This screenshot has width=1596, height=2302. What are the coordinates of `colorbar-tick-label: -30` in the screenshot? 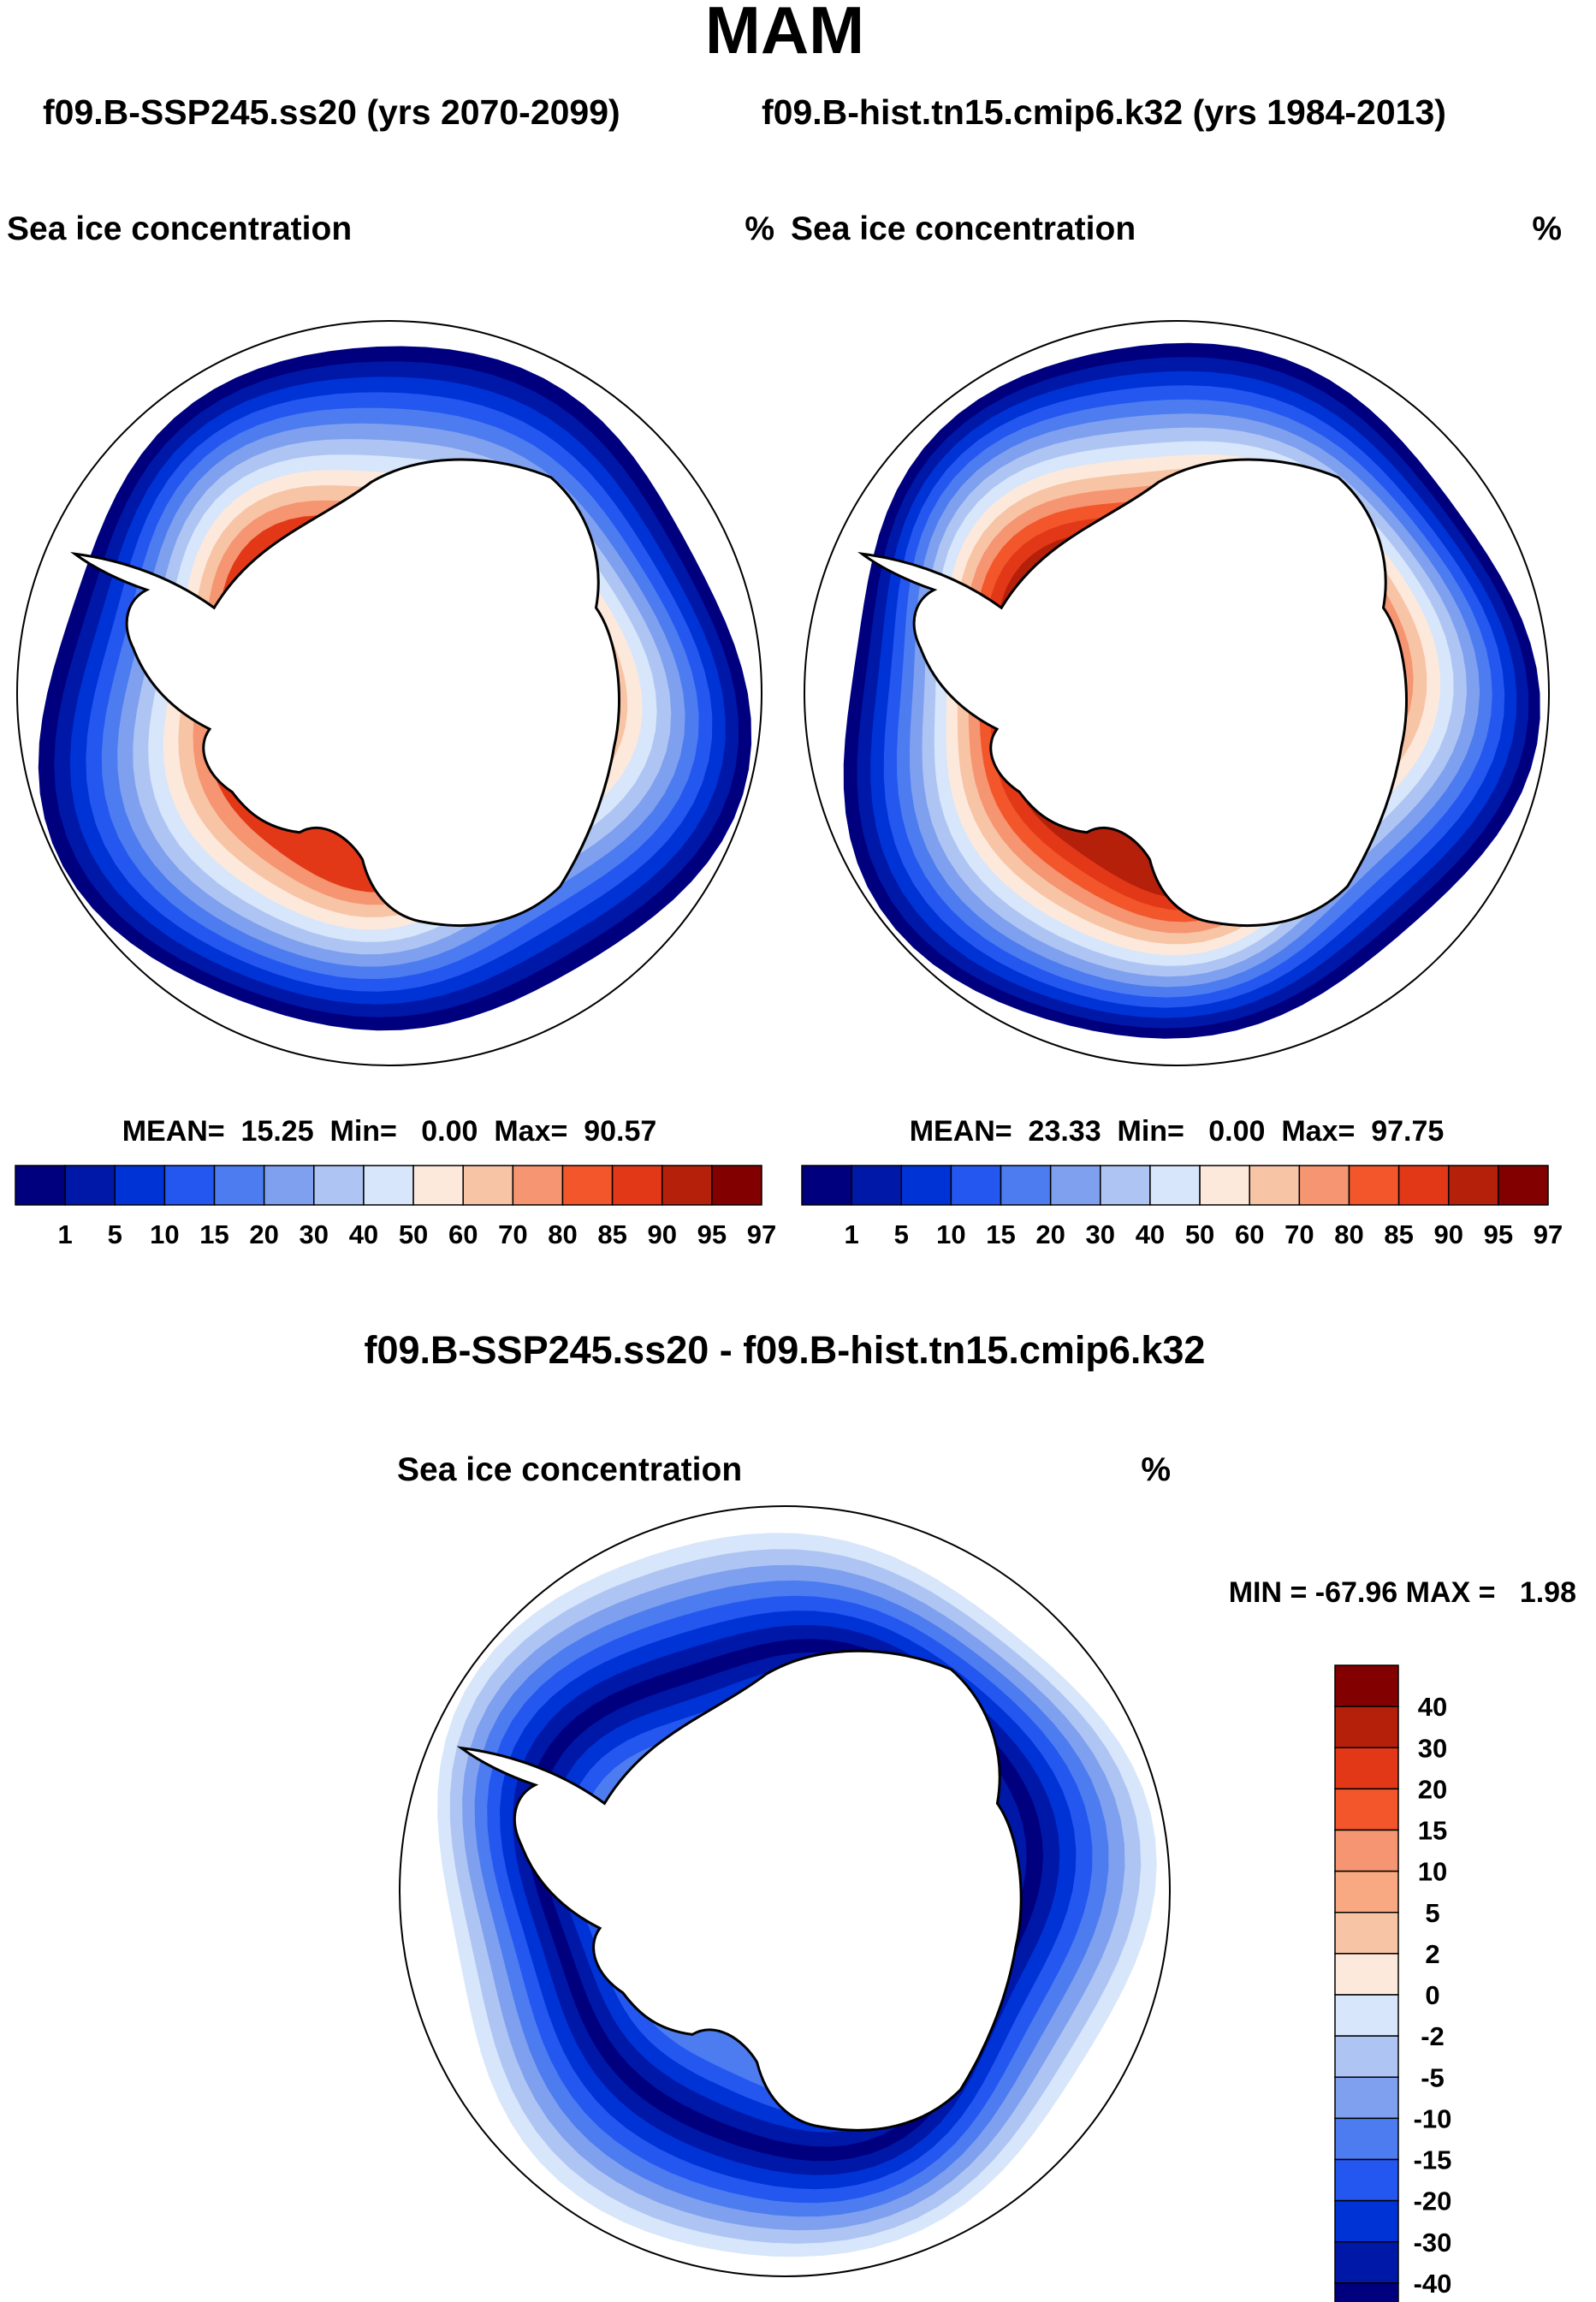 It's located at (1433, 2243).